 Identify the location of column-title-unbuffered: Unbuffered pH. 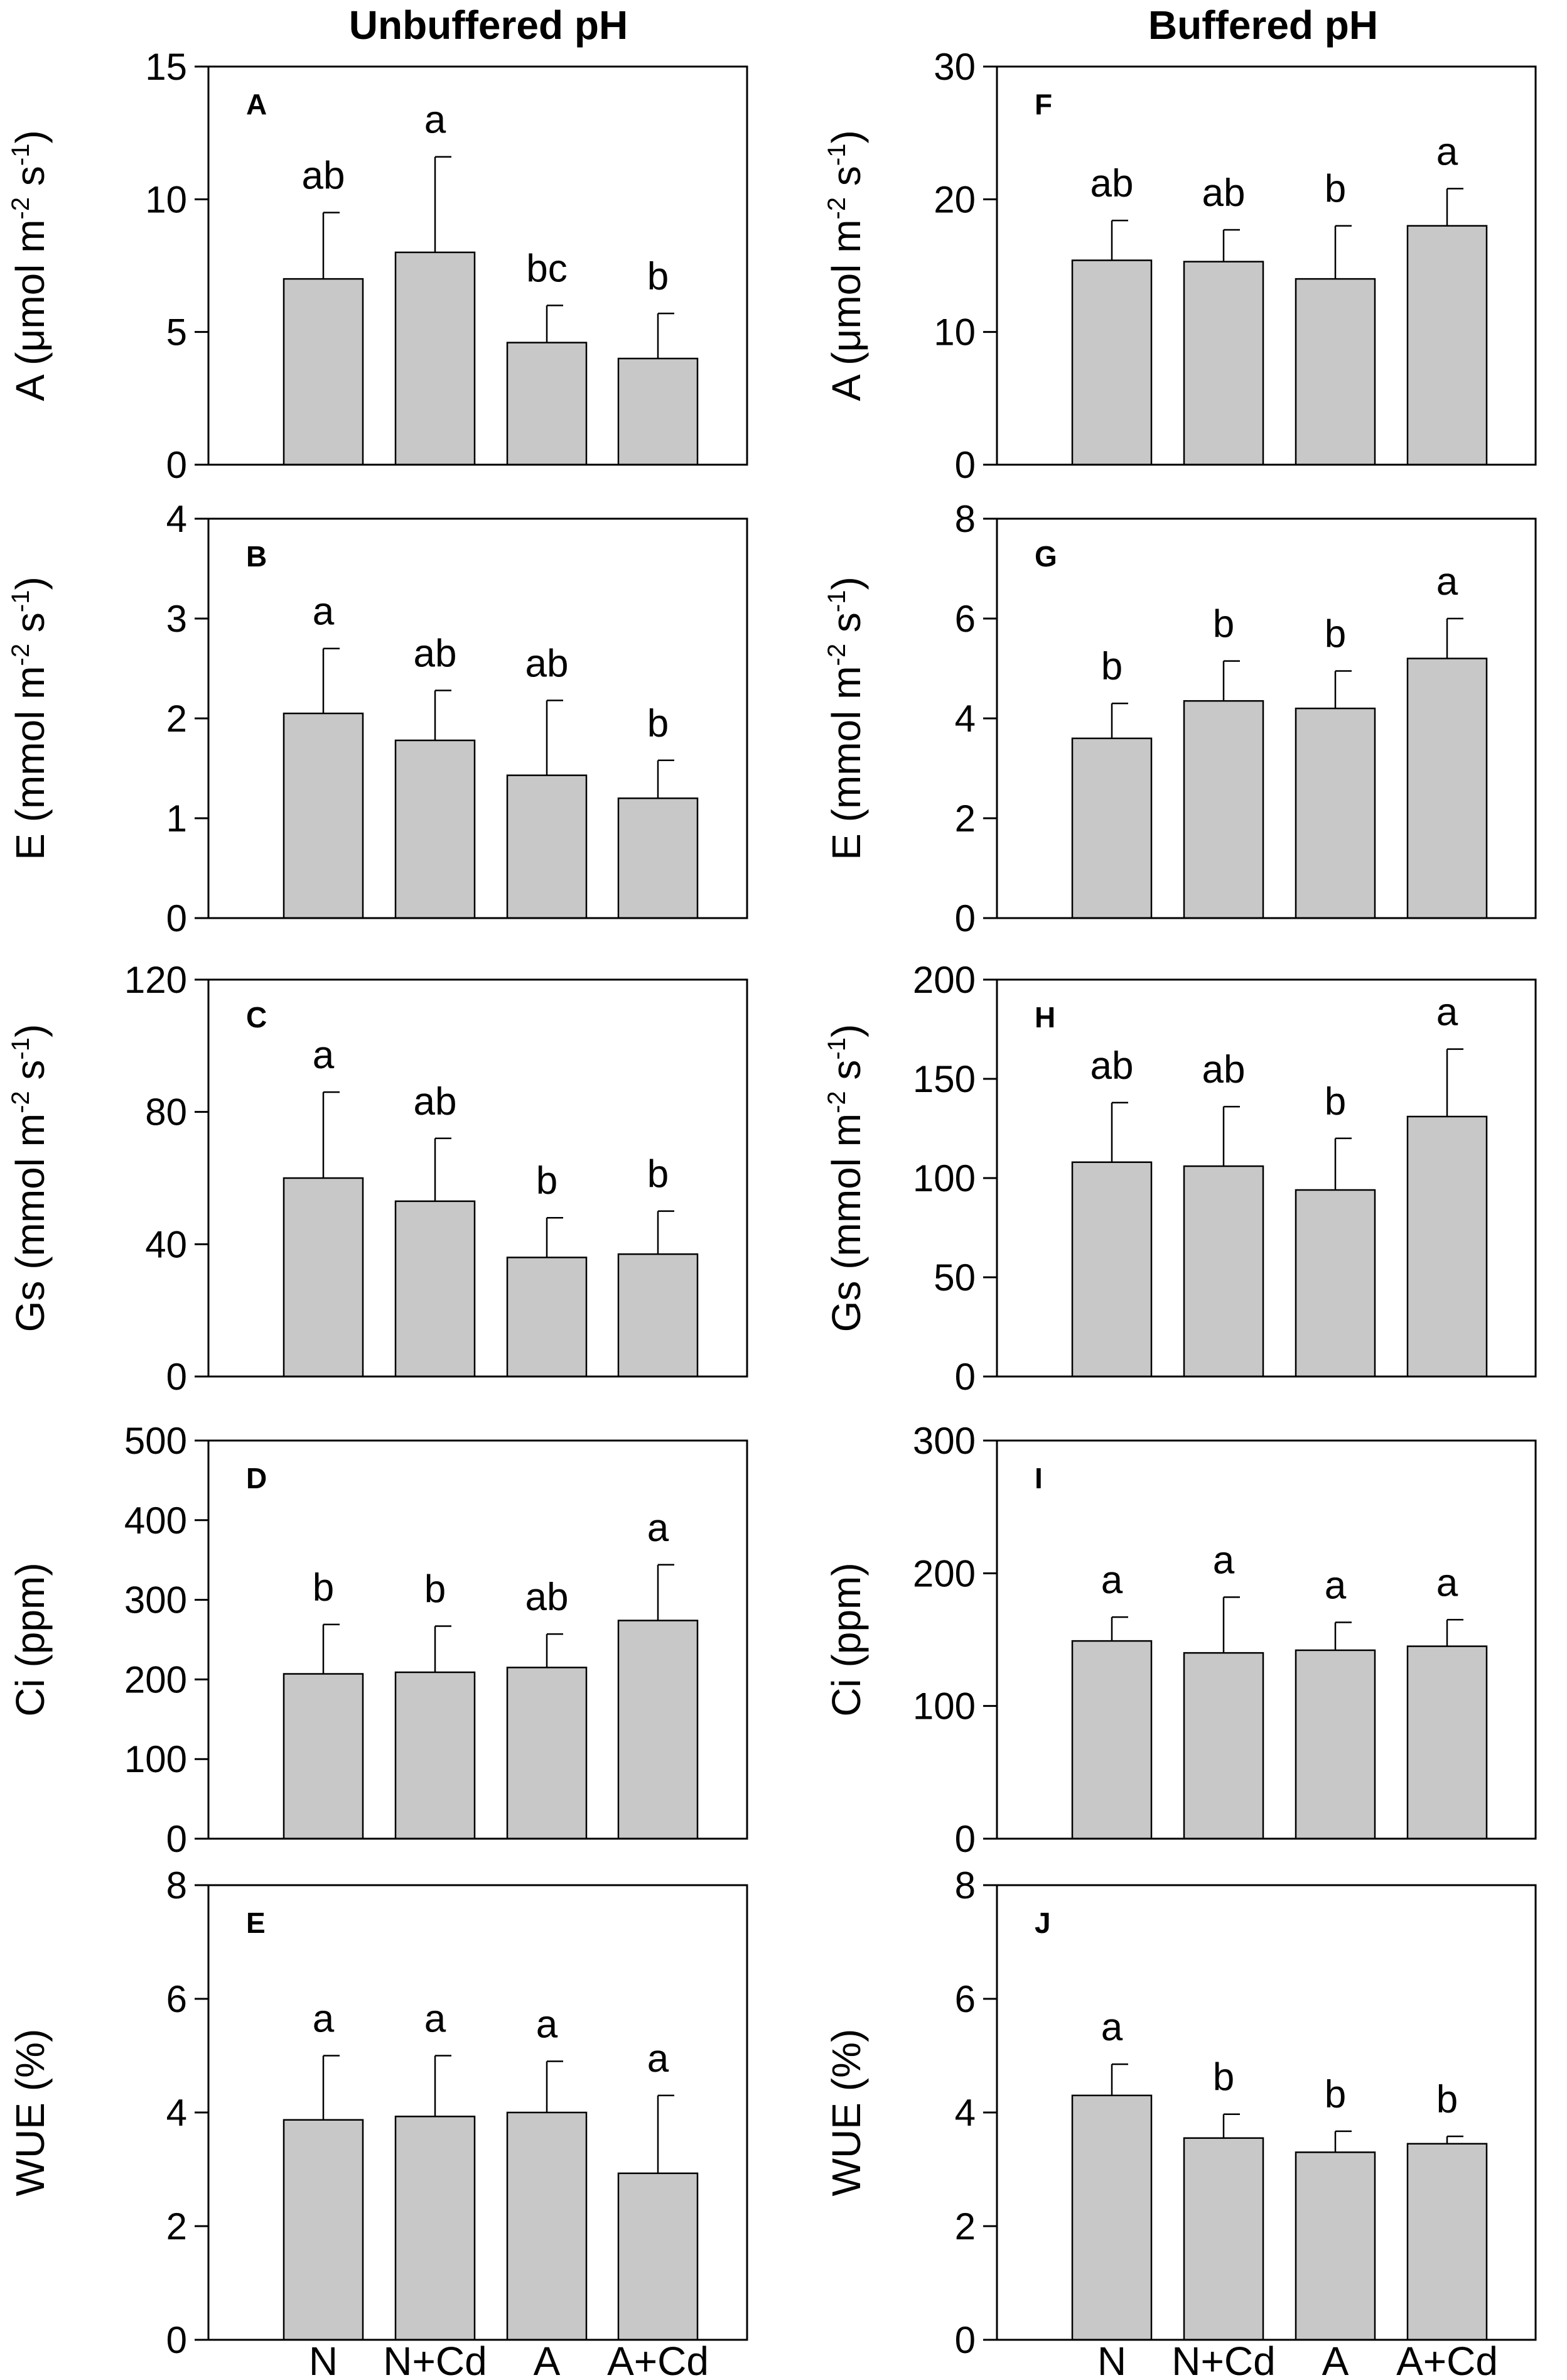
(489, 25).